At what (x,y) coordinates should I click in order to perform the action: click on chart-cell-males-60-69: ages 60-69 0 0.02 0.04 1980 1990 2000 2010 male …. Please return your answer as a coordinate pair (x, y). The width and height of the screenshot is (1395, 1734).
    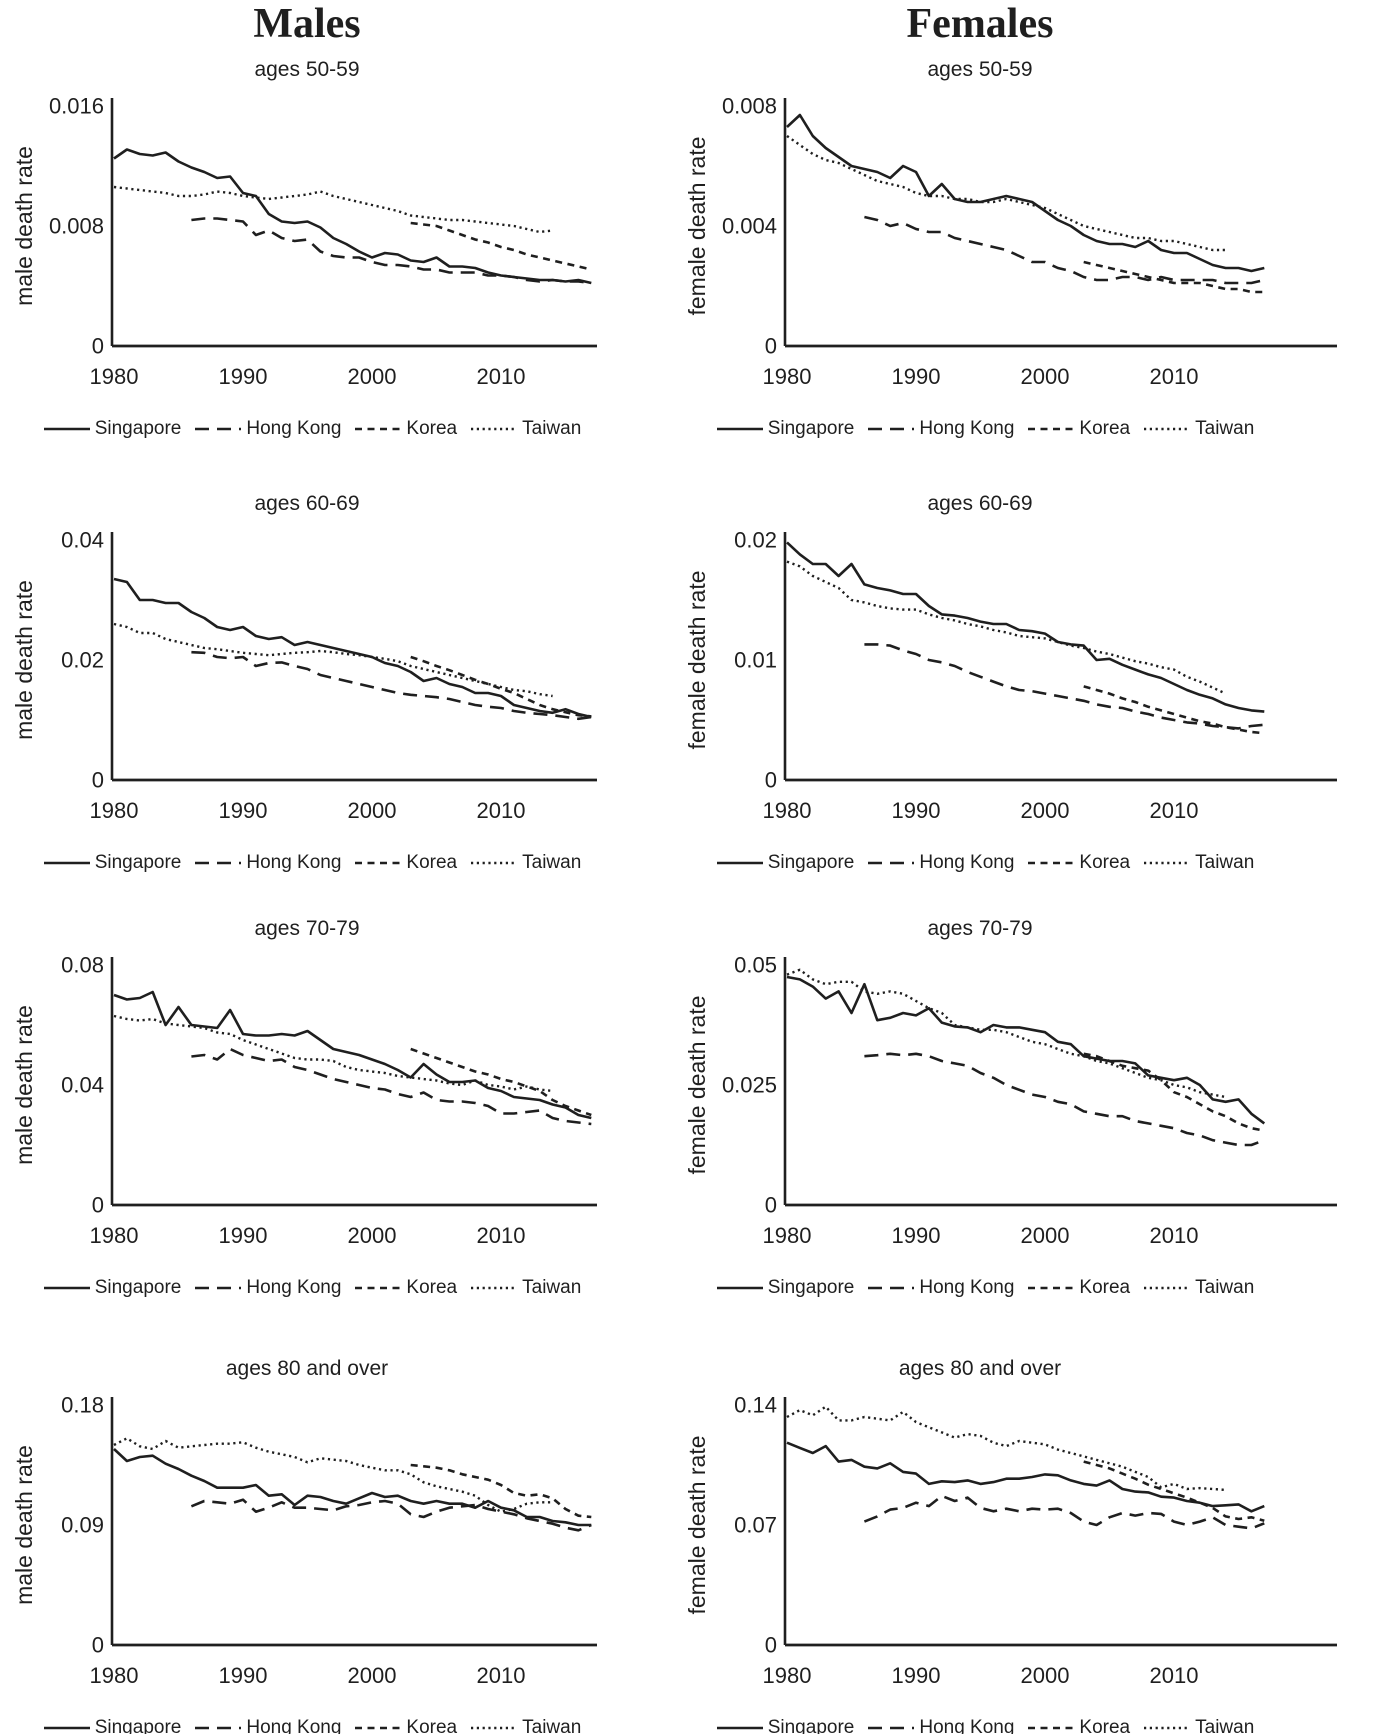
    Looking at the image, I should click on (362, 653).